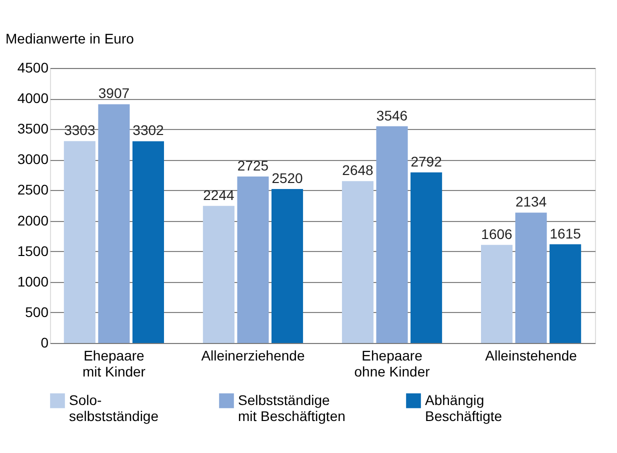 This screenshot has height=453, width=617. What do you see at coordinates (33, 281) in the screenshot?
I see `y-tick-label: 1000` at bounding box center [33, 281].